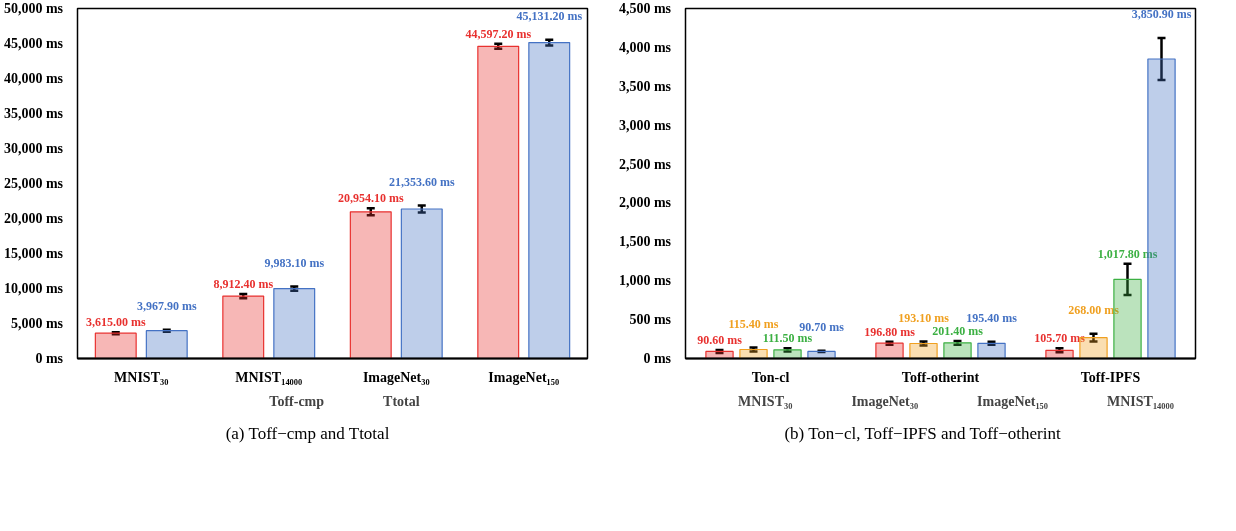 The width and height of the screenshot is (1236, 531). I want to click on data-label: 8,912.40 ms, so click(243, 284).